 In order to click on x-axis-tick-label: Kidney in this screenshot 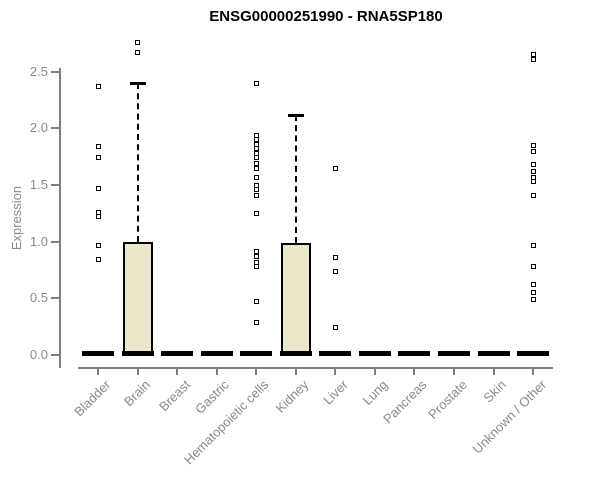, I will do `click(292, 396)`.